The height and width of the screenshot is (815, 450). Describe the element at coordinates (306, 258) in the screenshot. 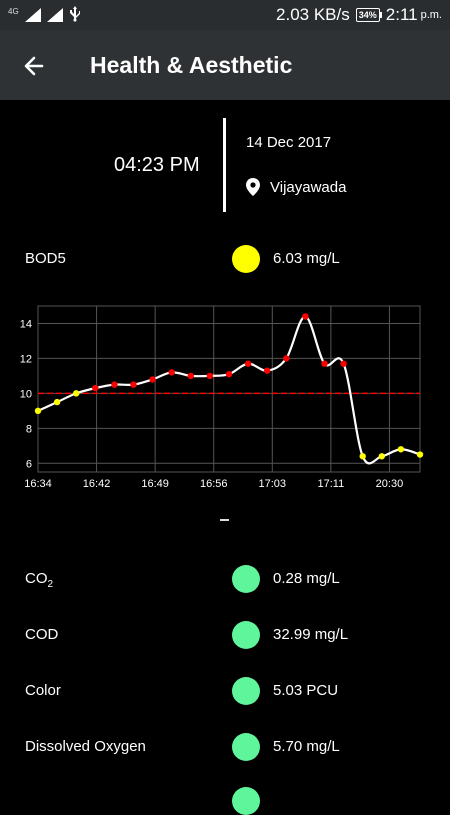

I see `param-value: 6.03 mg/L` at that location.